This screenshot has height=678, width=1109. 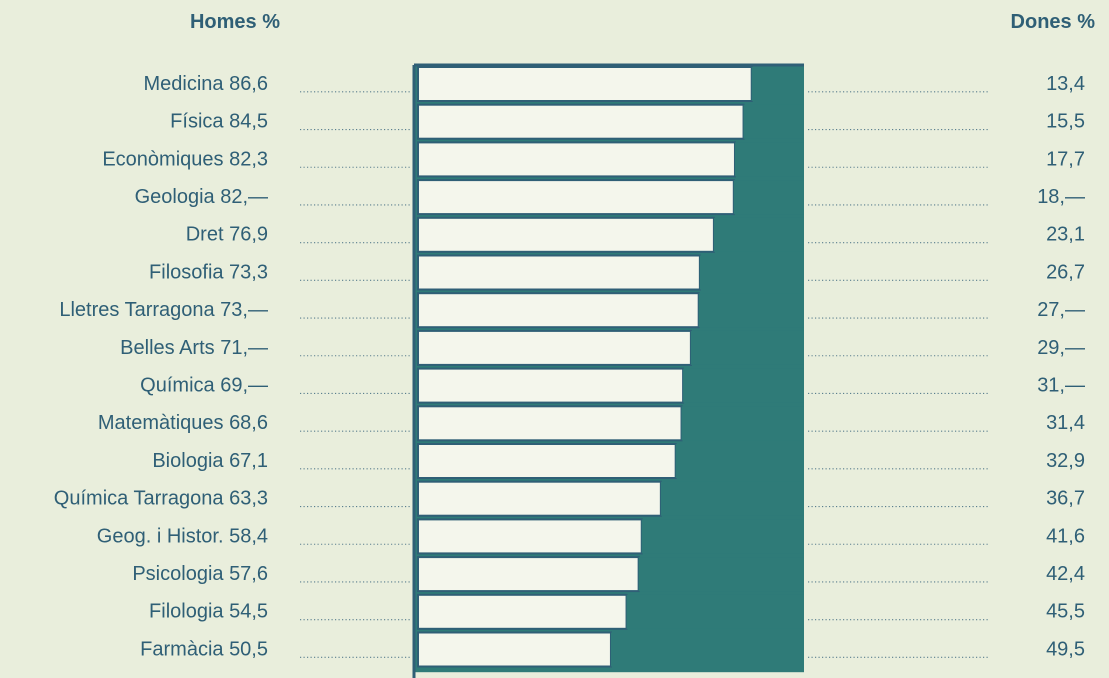 I want to click on dones-value-label: 36,7, so click(x=1065, y=499).